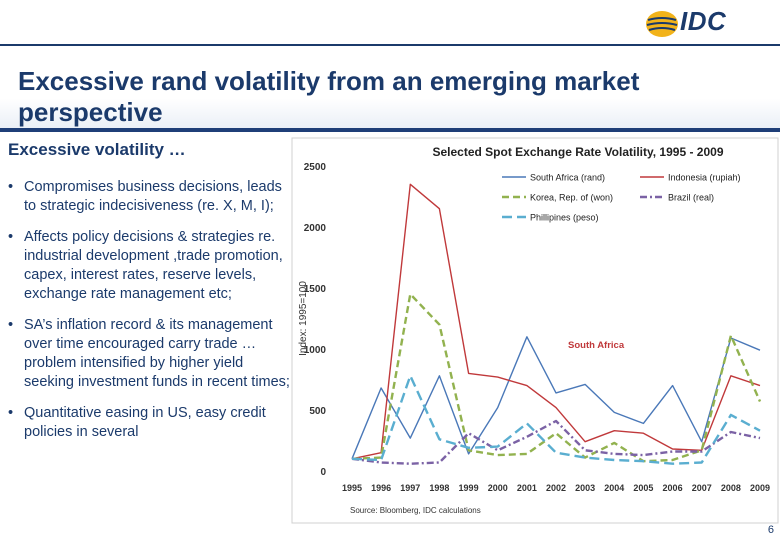  What do you see at coordinates (303, 318) in the screenshot?
I see `y-axis-label: Index: 1995=100` at bounding box center [303, 318].